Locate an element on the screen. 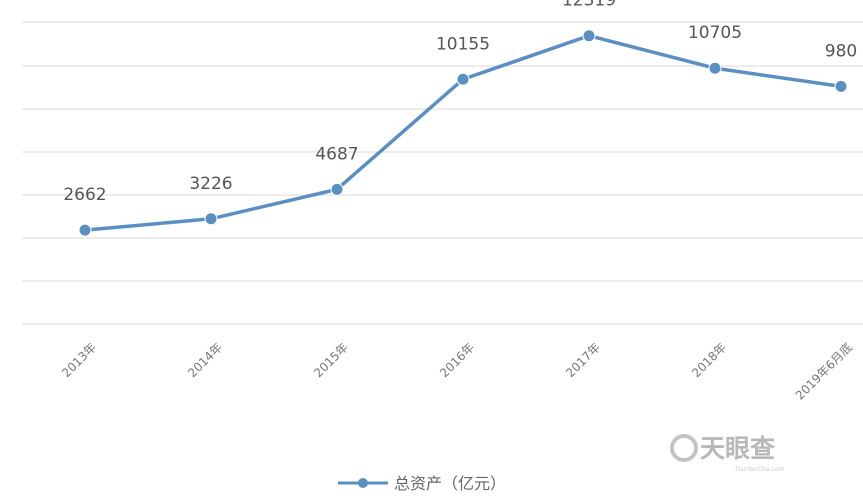 Image resolution: width=863 pixels, height=498 pixels. data-label: 12319 is located at coordinates (589, 5).